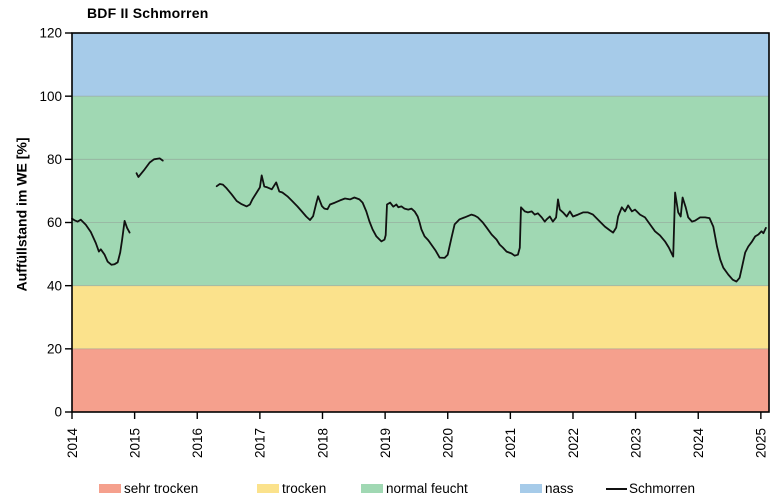 The image size is (780, 504). What do you see at coordinates (510, 443) in the screenshot?
I see `x-tick-label: 2021` at bounding box center [510, 443].